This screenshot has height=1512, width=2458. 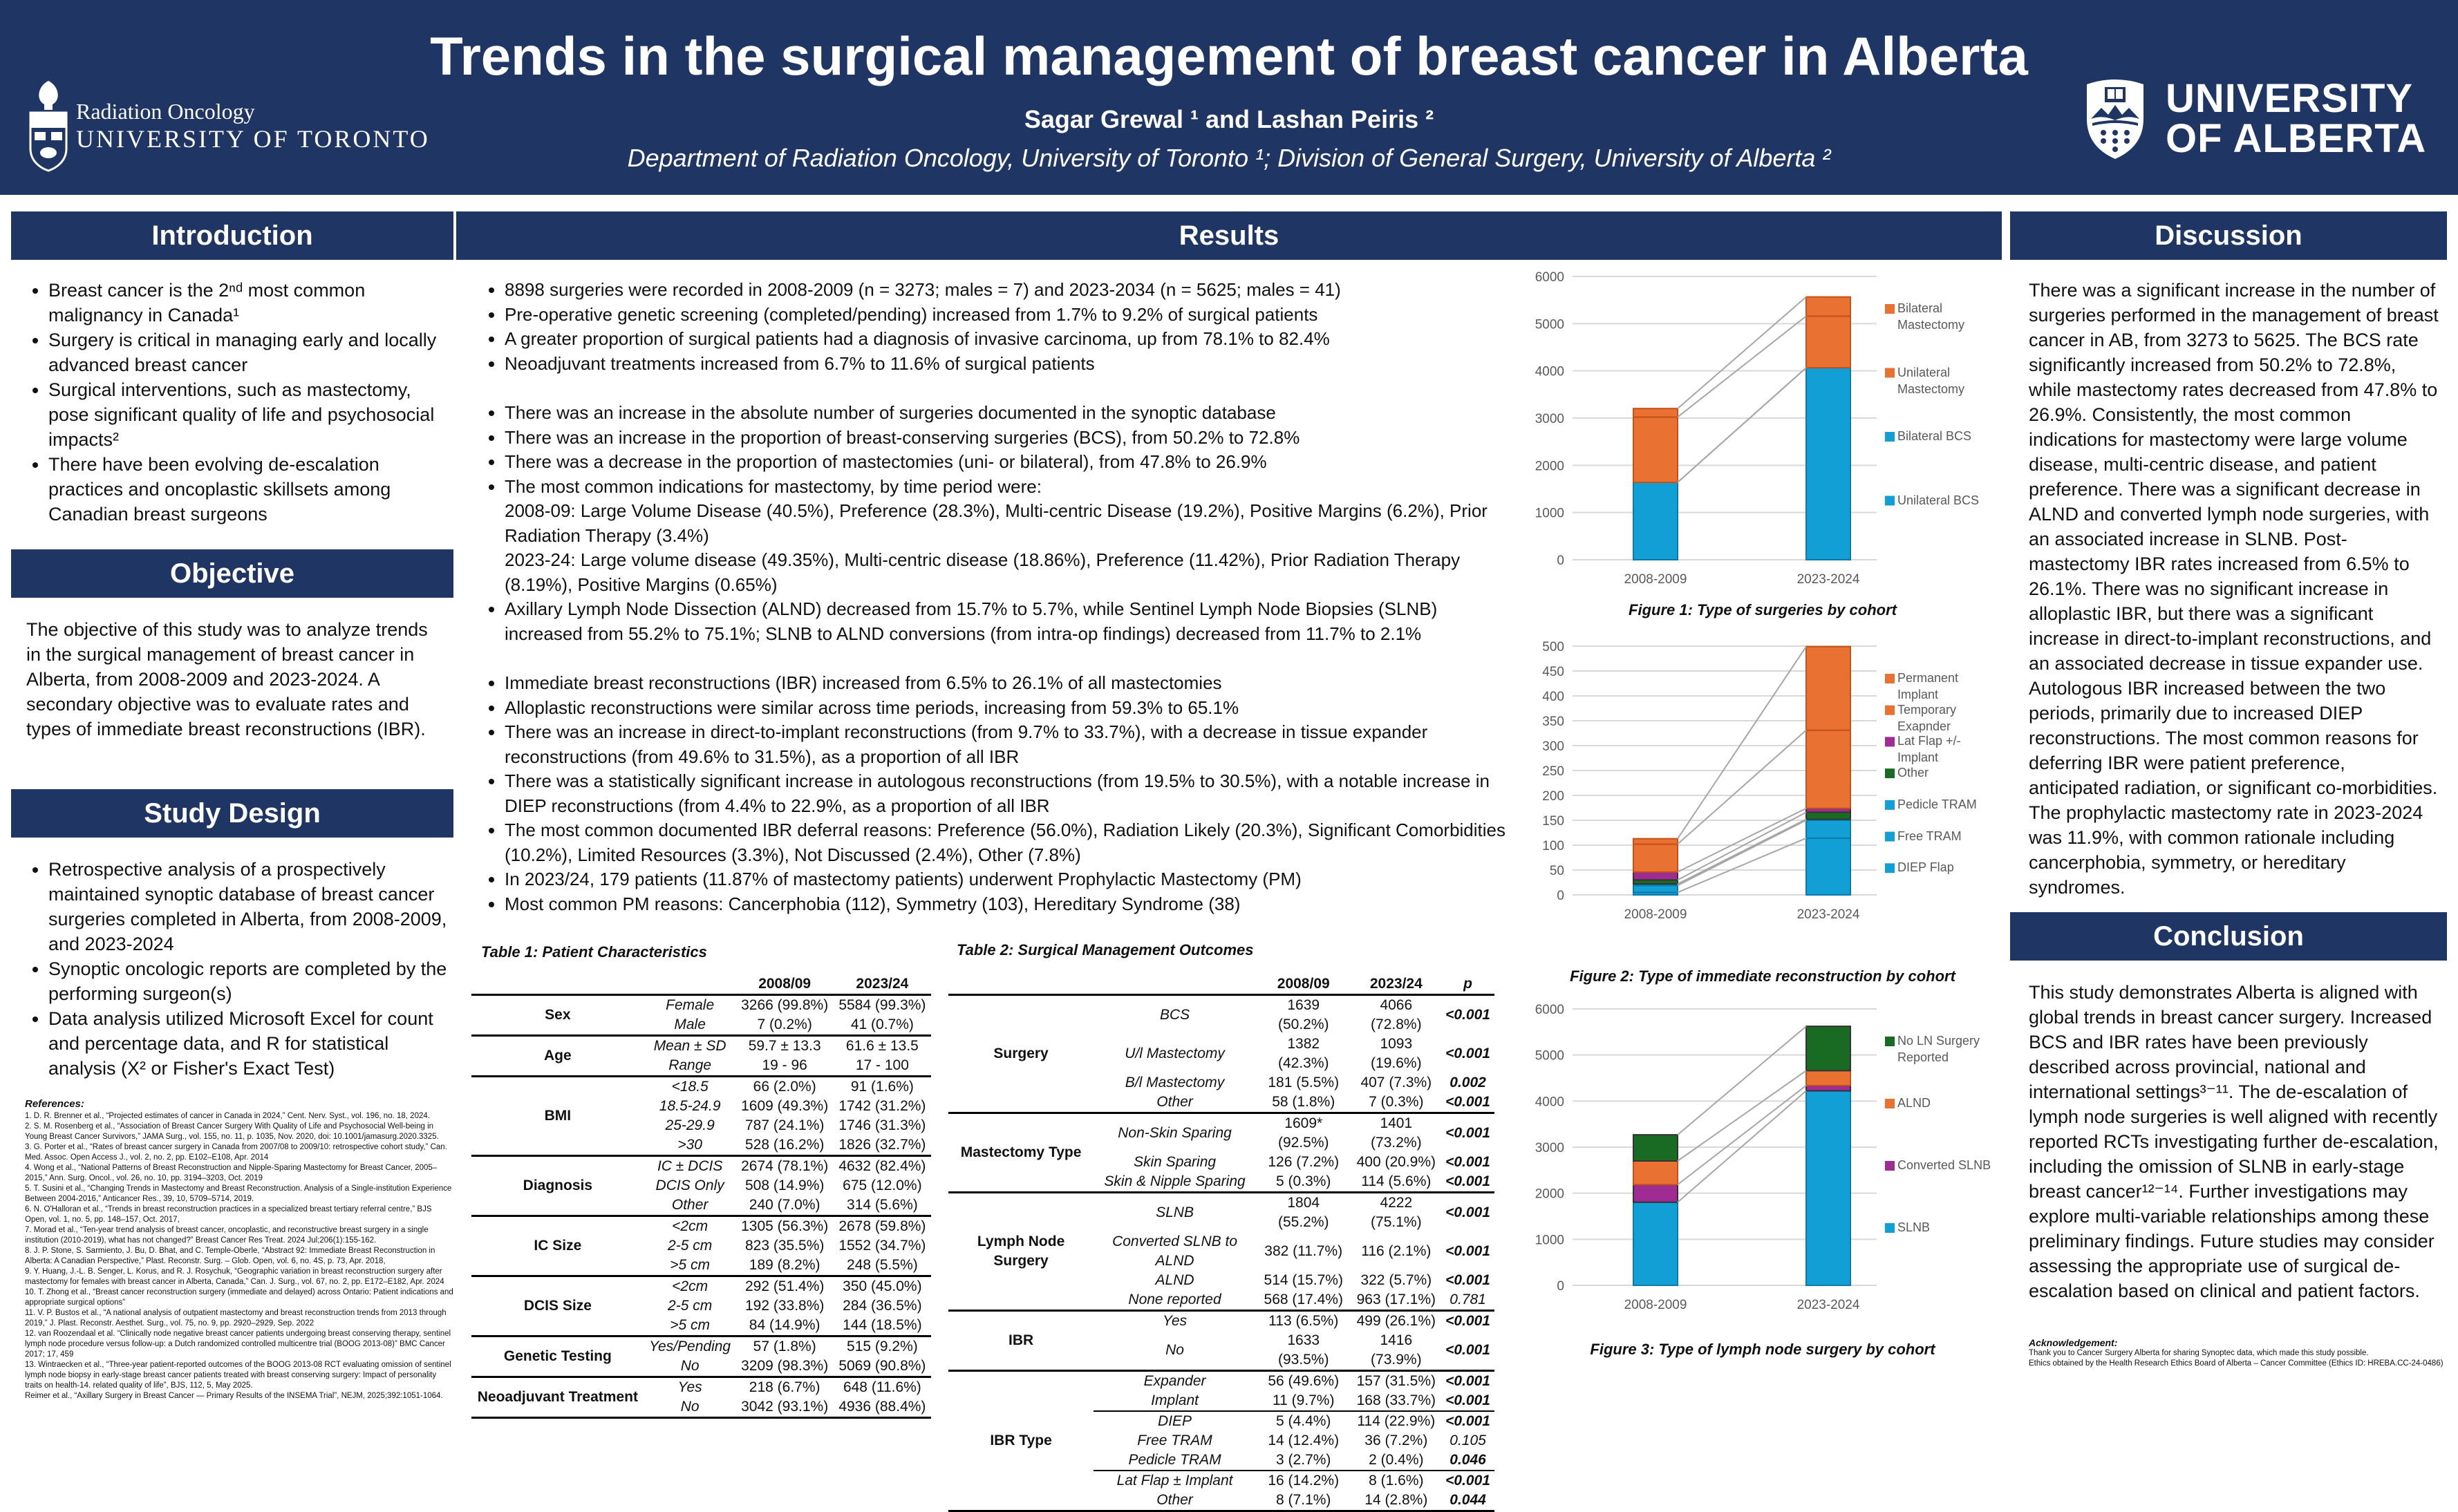 I want to click on conclusion-heading: Conclusion, so click(x=2228, y=936).